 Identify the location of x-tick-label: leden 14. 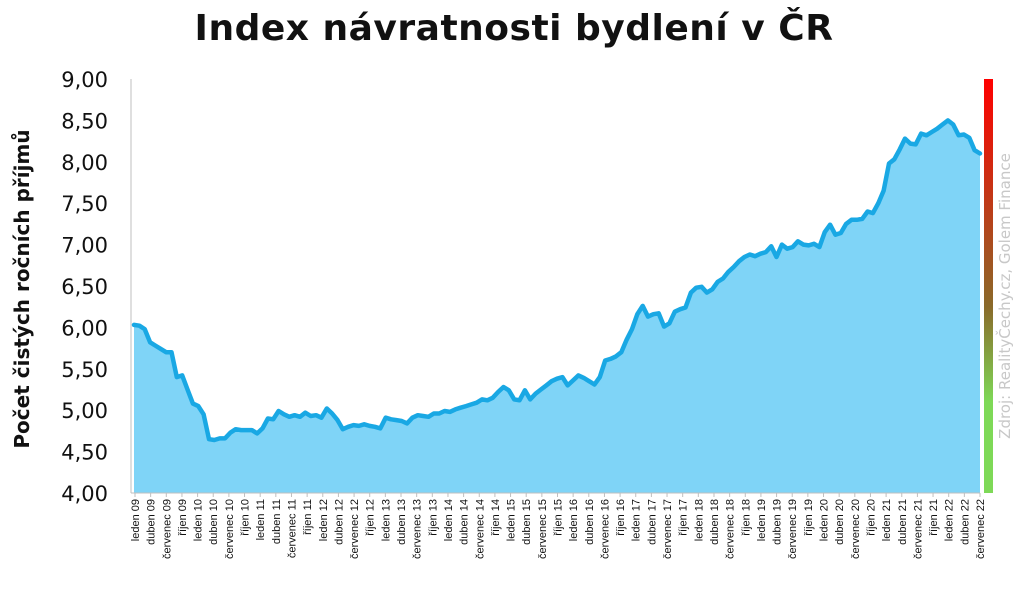
(449, 520).